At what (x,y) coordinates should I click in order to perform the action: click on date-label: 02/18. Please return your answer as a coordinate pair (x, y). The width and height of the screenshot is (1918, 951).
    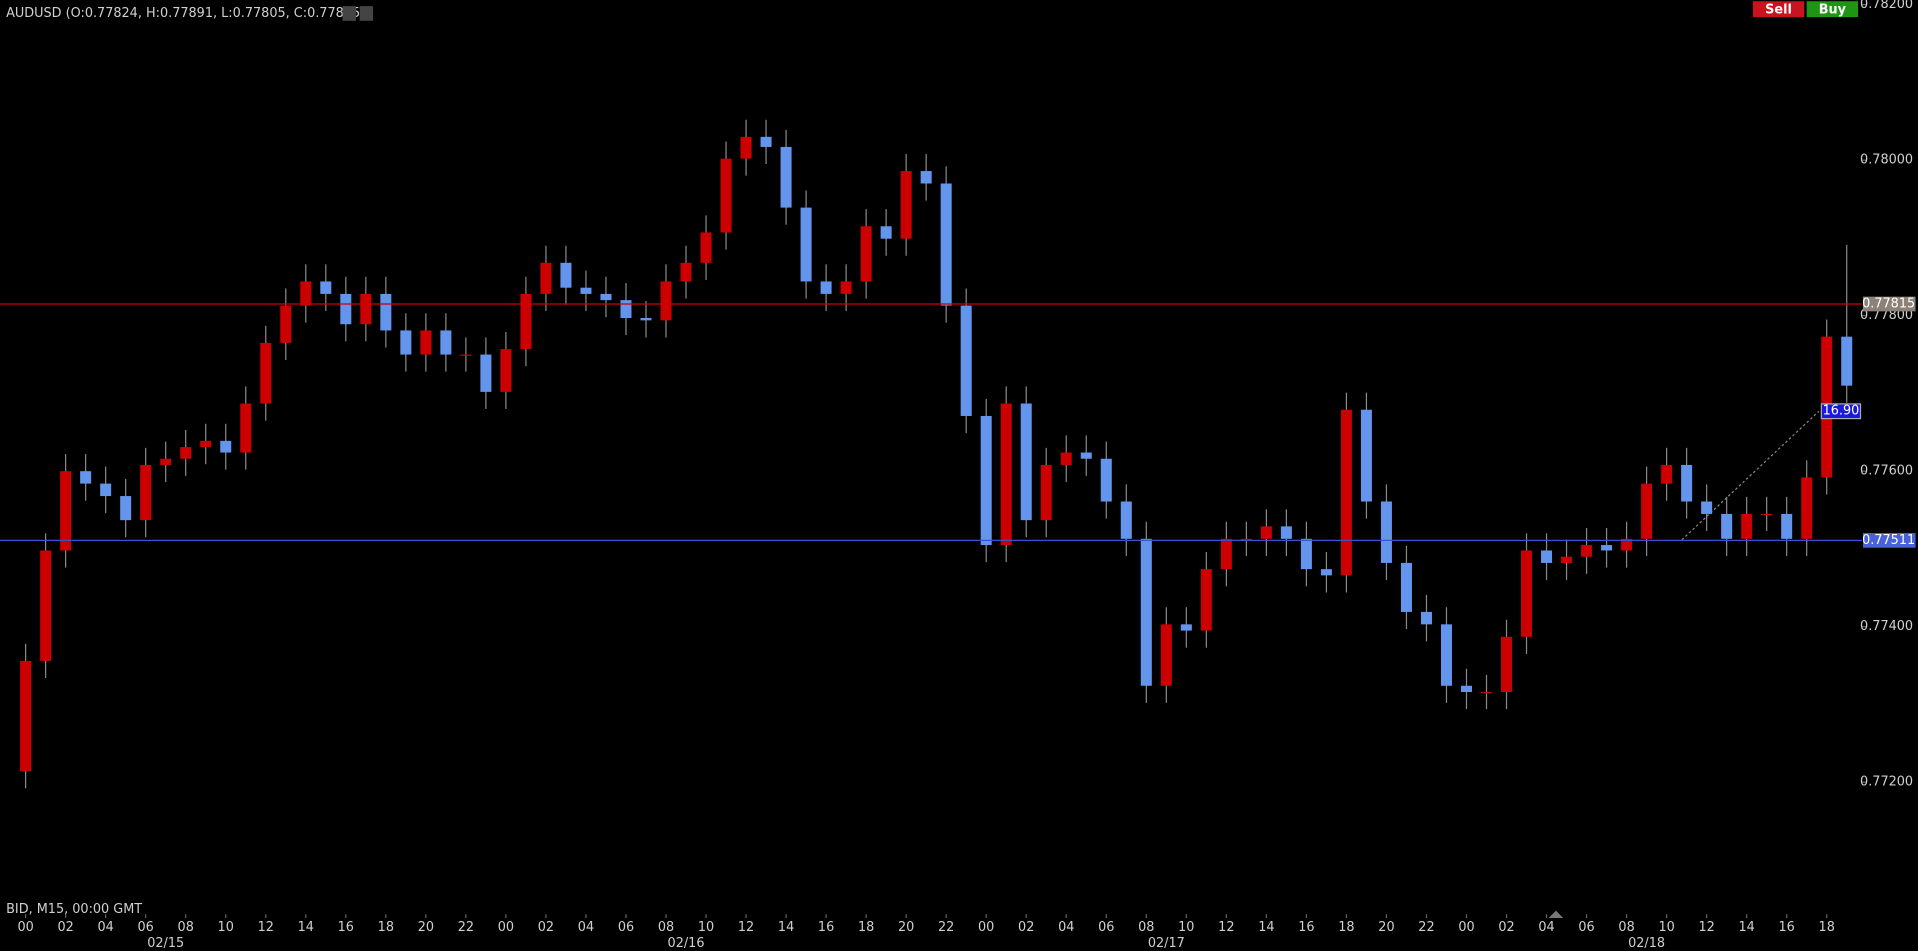
    Looking at the image, I should click on (1646, 943).